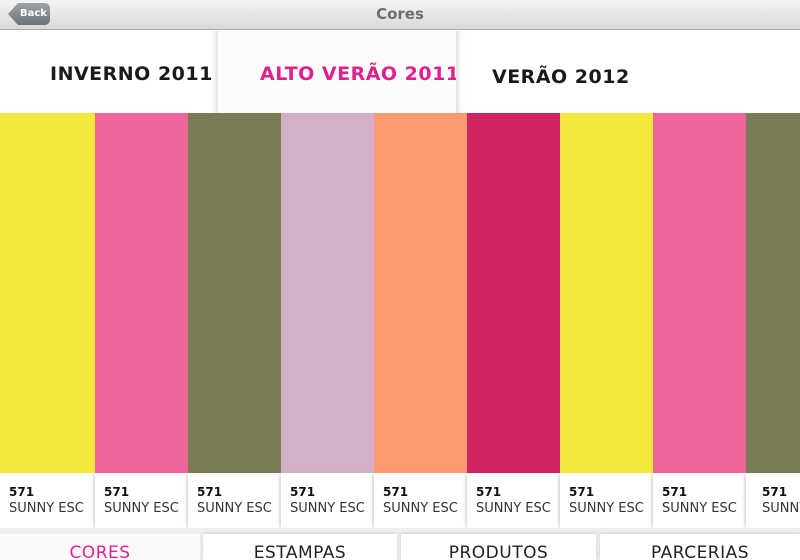 Image resolution: width=800 pixels, height=560 pixels. I want to click on back-button: Back, so click(29, 14).